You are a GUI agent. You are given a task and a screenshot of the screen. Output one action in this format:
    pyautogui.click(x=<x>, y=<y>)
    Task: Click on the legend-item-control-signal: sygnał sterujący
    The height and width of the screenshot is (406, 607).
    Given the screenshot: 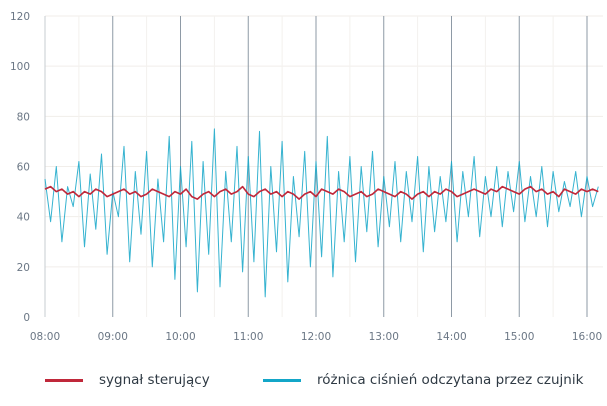 What is the action you would take?
    pyautogui.click(x=127, y=380)
    